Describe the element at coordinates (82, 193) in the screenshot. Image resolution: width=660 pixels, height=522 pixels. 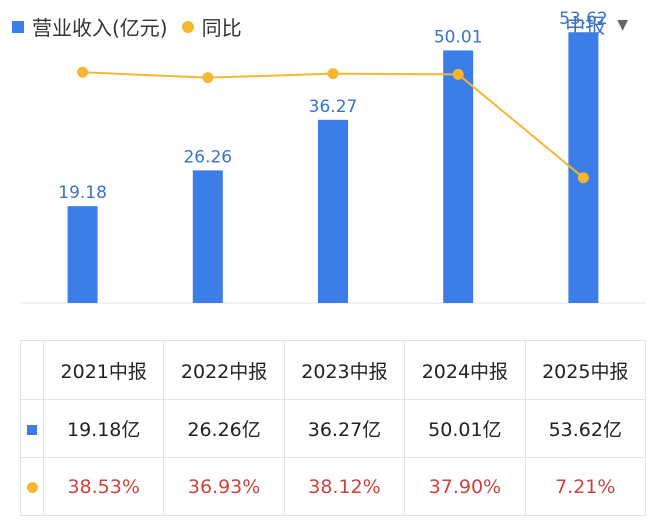
I see `bar-value-label: 19.18` at that location.